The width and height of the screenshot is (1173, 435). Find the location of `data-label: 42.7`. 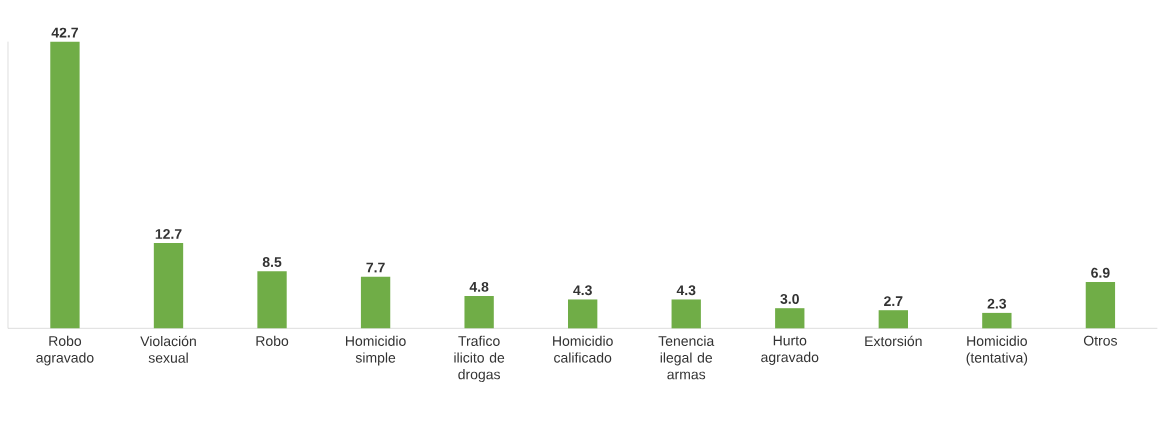

data-label: 42.7 is located at coordinates (64, 32).